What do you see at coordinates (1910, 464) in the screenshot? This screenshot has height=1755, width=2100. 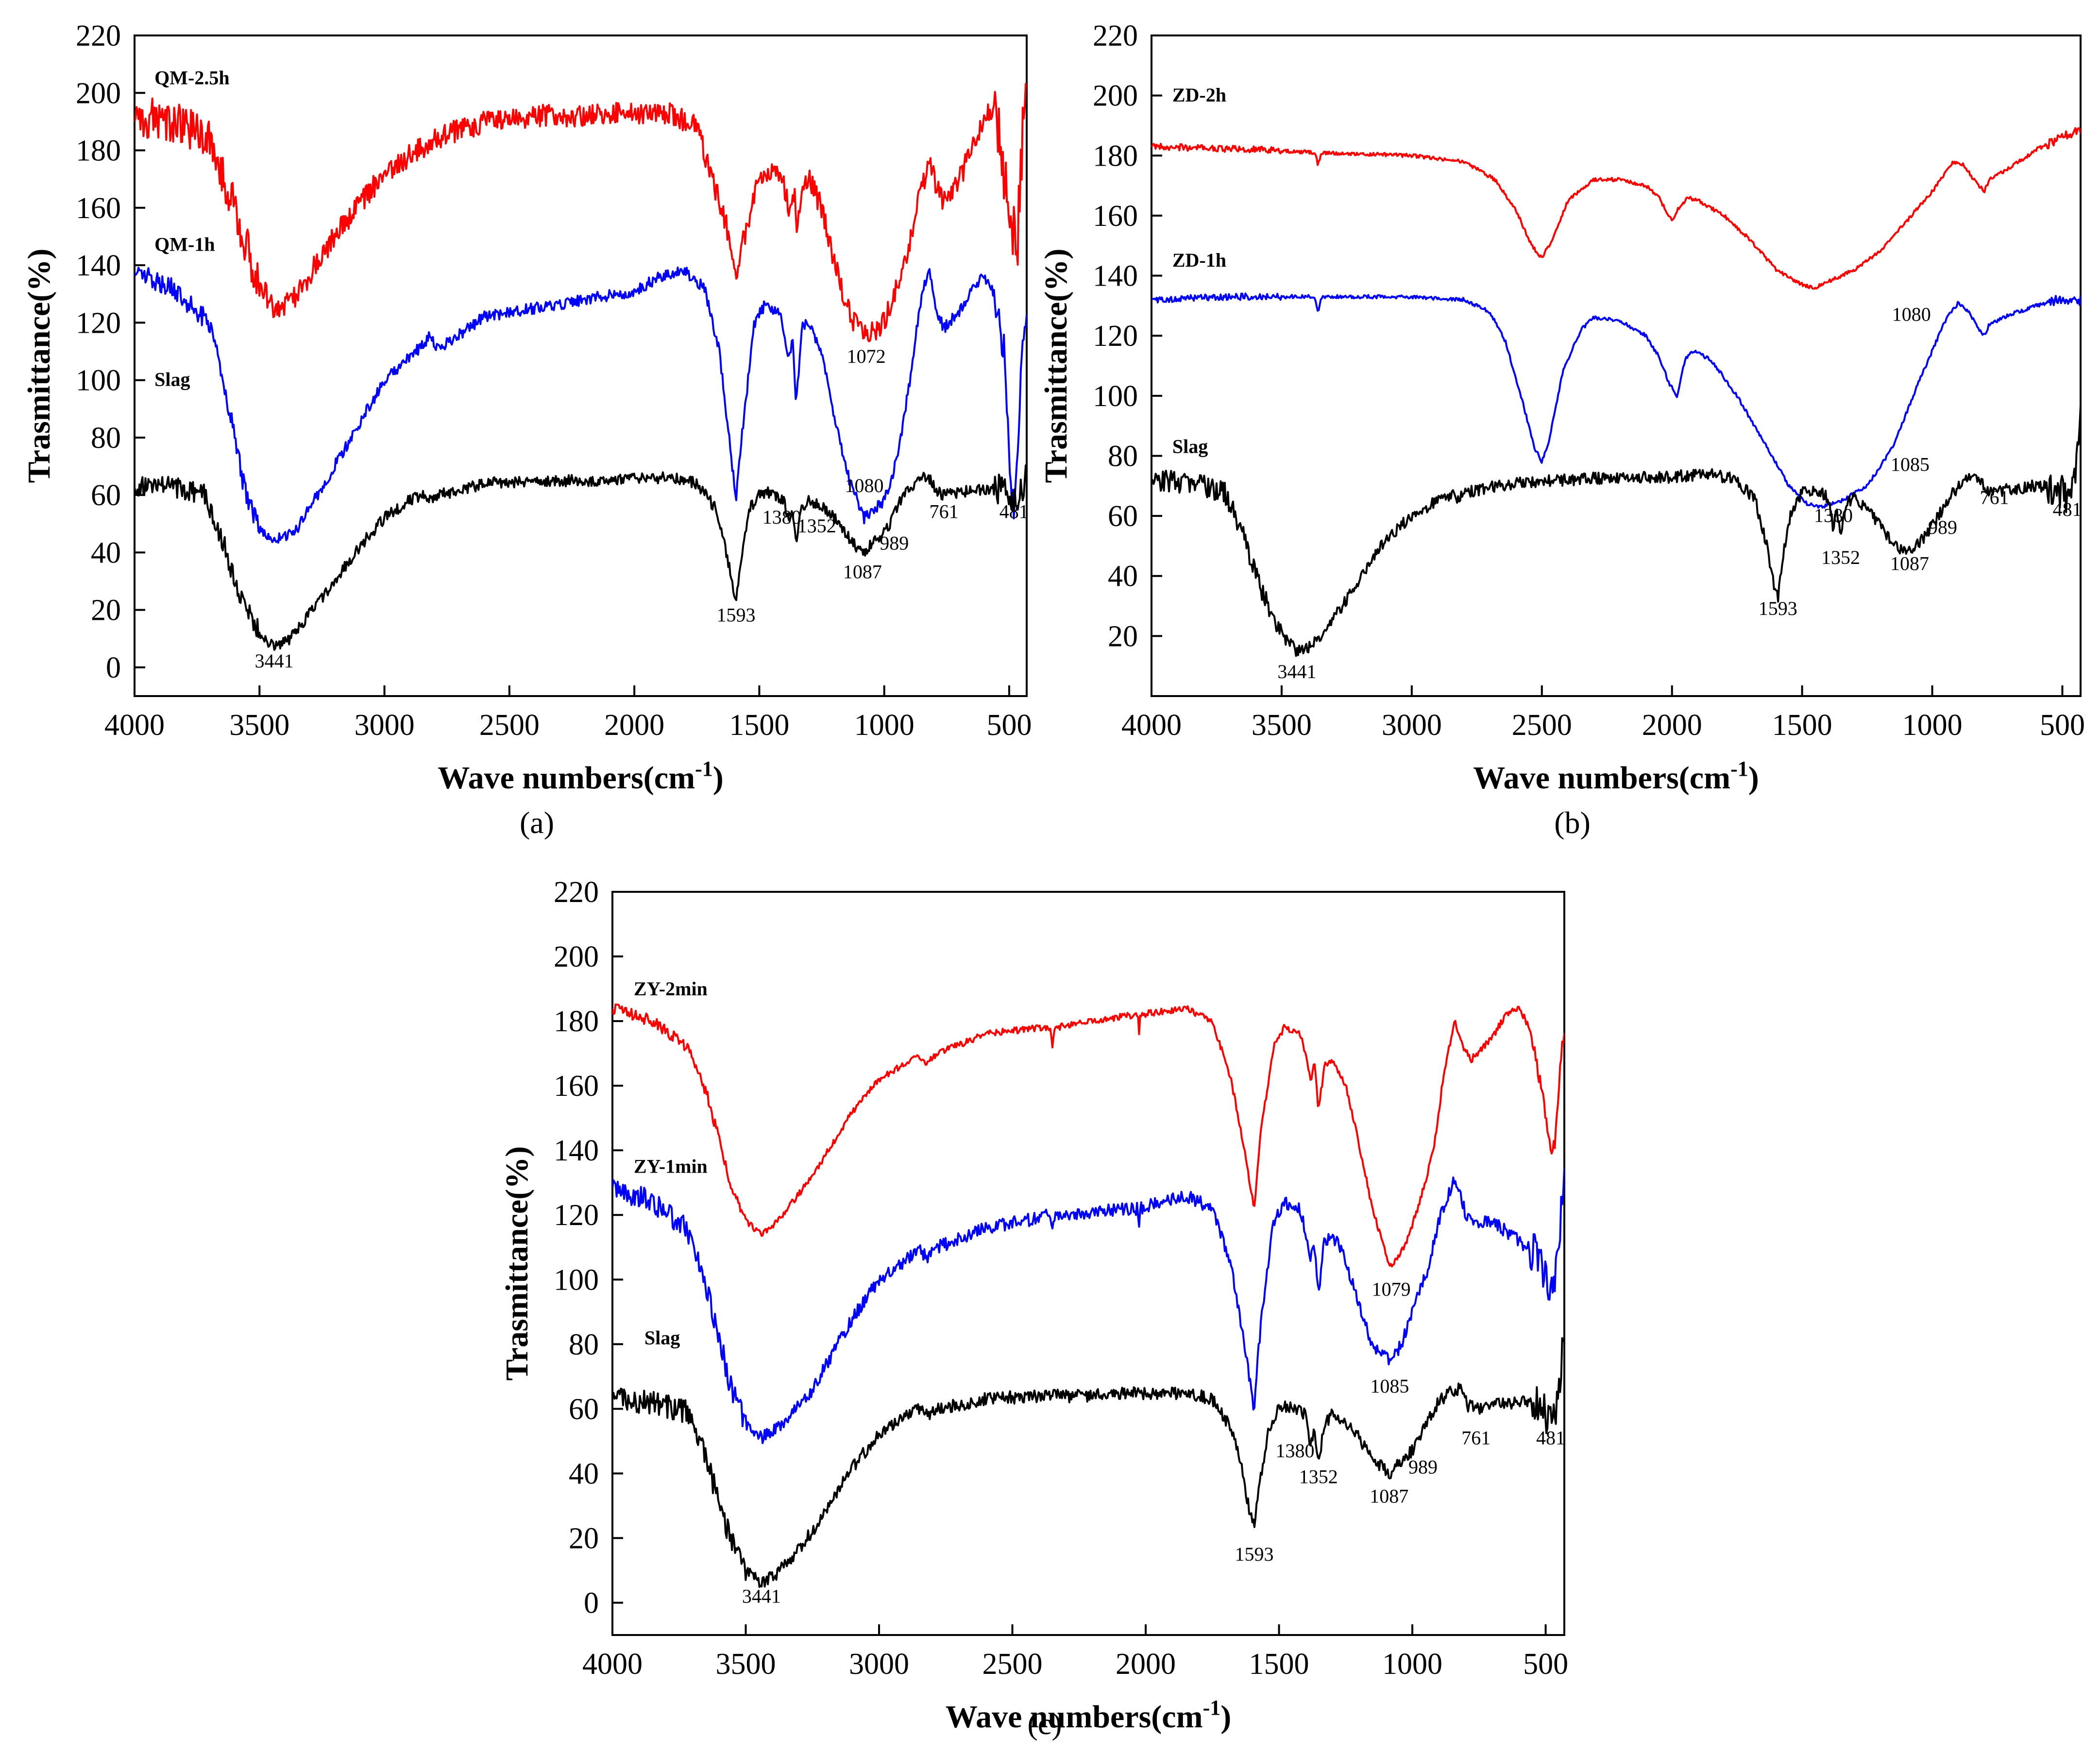 I see `peak-annotation: 1085` at bounding box center [1910, 464].